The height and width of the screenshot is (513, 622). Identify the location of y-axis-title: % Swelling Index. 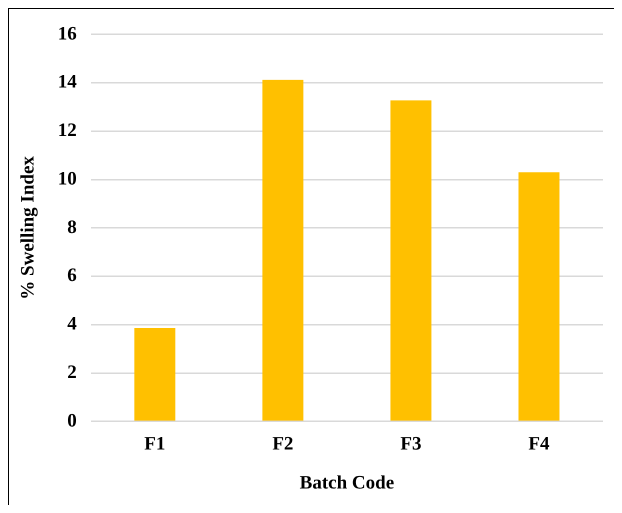
(27, 228).